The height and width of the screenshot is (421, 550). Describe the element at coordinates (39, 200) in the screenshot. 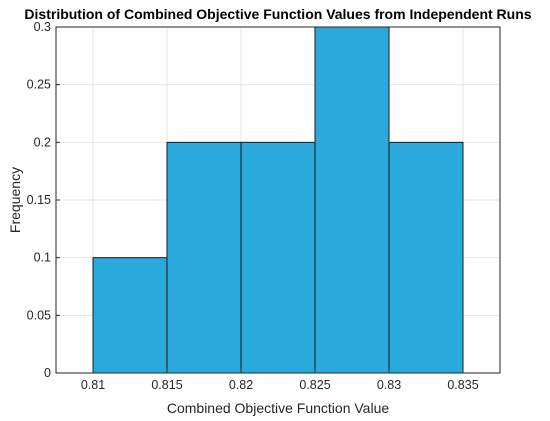

I see `y-tick-label: 0.15` at that location.